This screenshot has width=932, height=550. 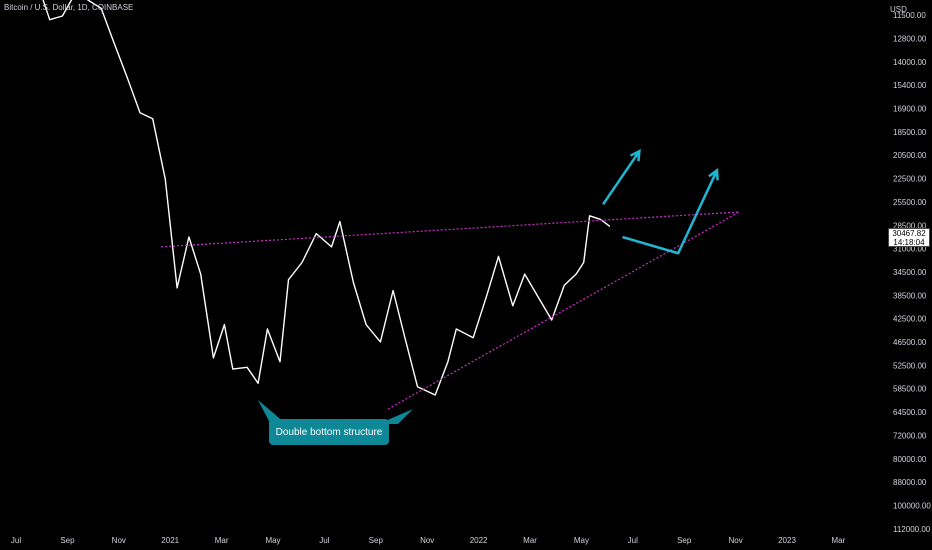 I want to click on y-tick-label: 42500.00, so click(x=910, y=319).